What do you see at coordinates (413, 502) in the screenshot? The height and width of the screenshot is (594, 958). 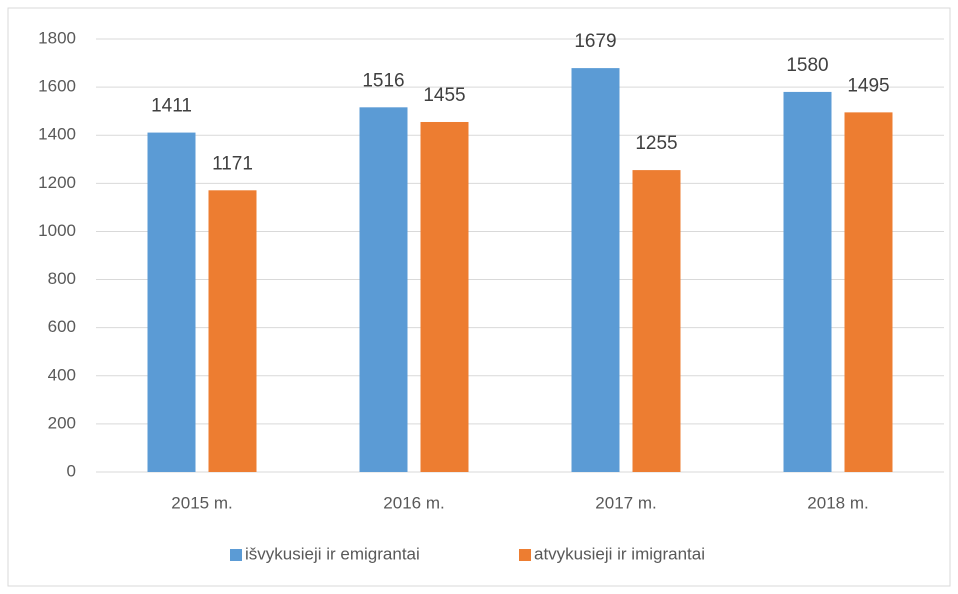 I see `x-tick-label: 2016 m.` at bounding box center [413, 502].